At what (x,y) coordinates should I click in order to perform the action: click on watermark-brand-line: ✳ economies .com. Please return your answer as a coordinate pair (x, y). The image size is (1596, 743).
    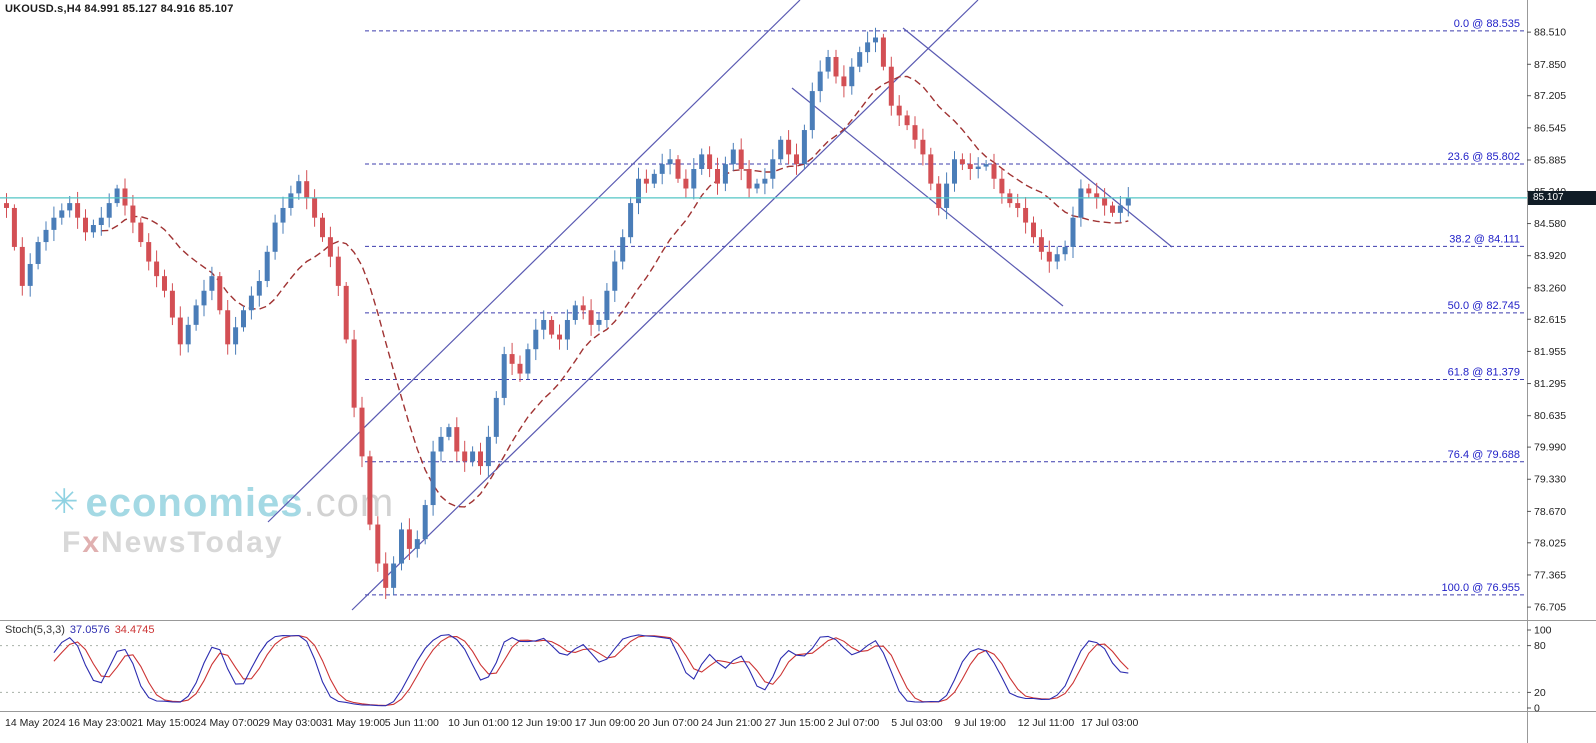
    Looking at the image, I should click on (222, 503).